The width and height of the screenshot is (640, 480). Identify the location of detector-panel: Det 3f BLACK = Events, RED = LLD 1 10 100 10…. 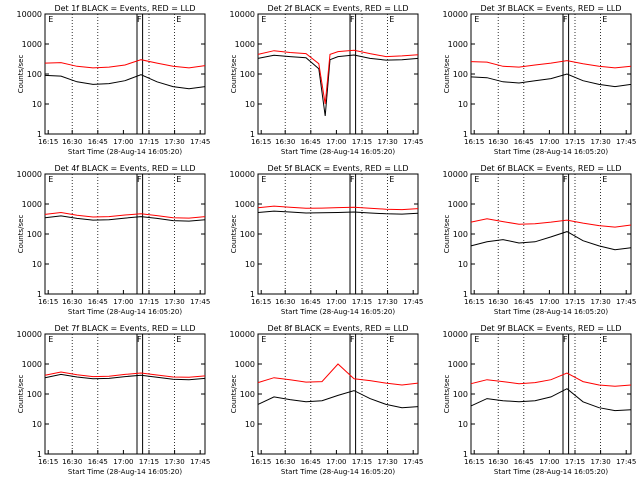
(540, 80).